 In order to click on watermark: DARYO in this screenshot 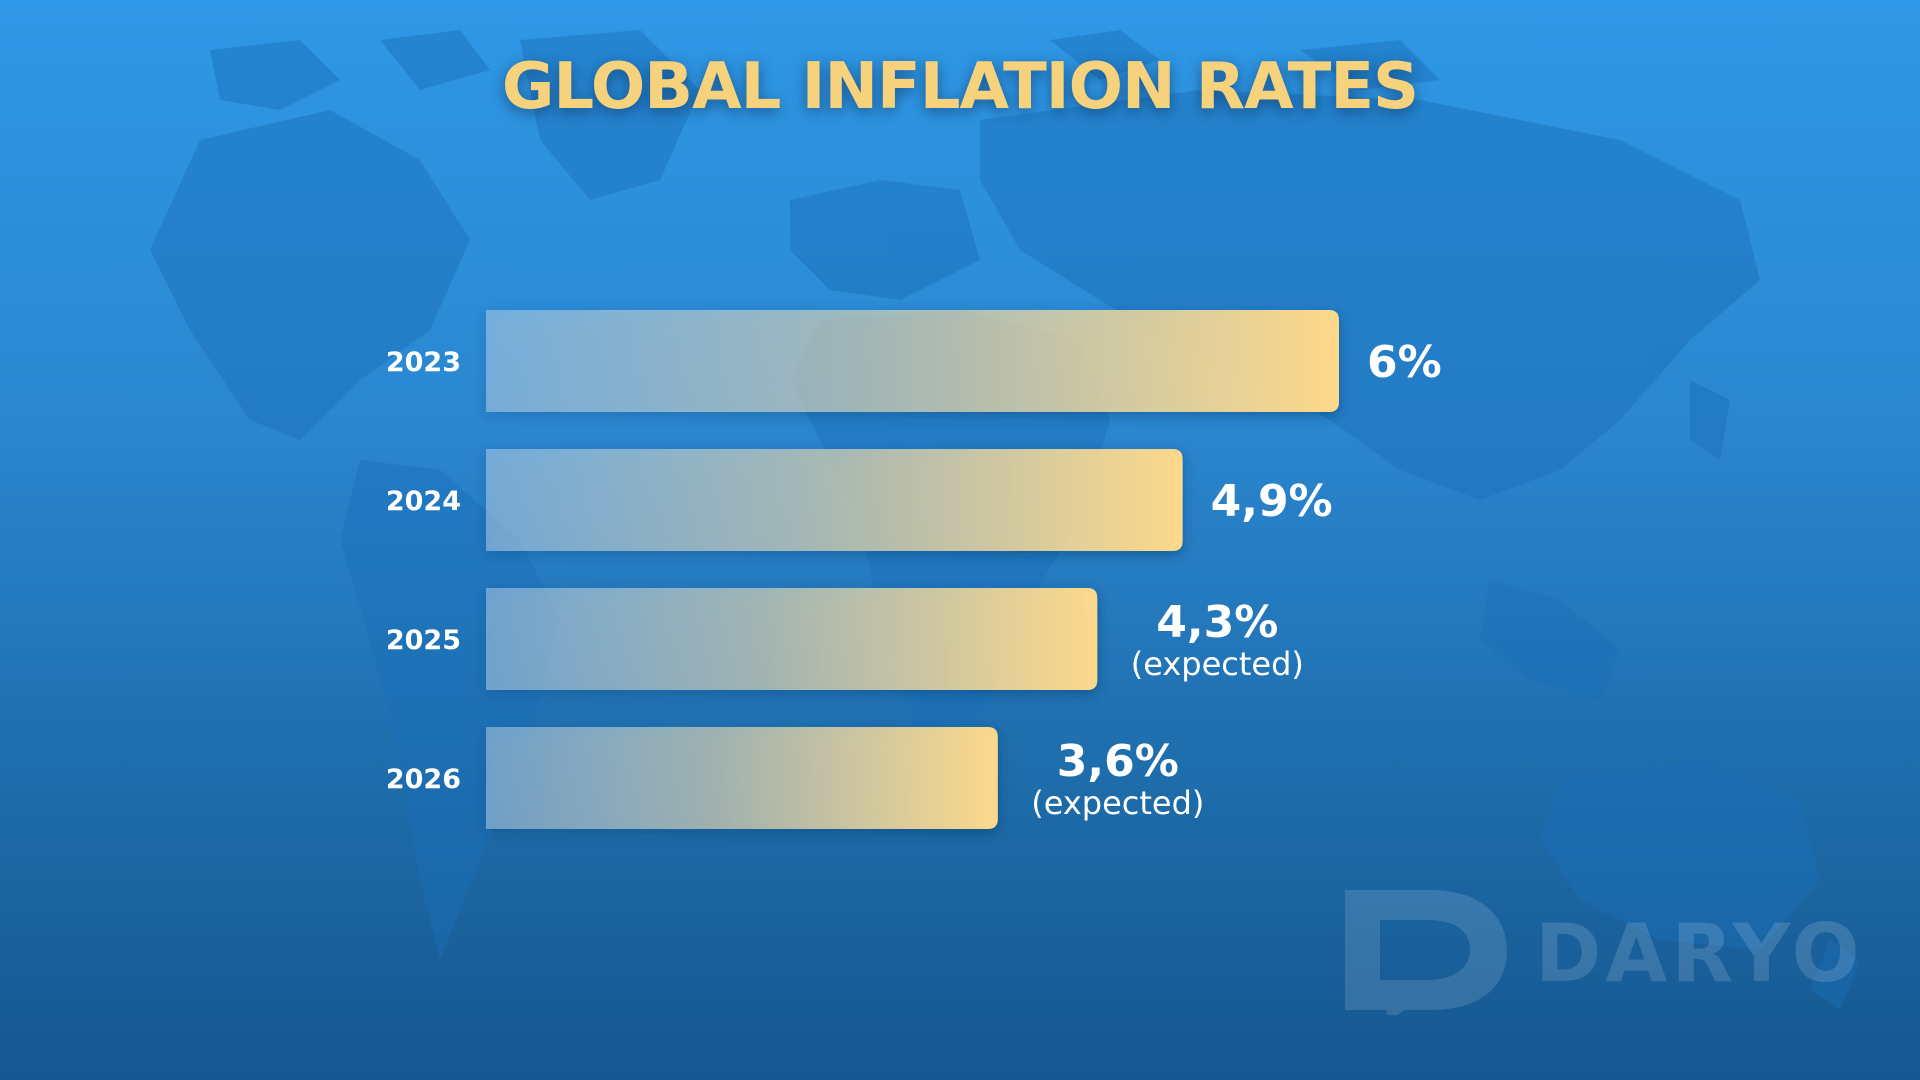, I will do `click(1597, 950)`.